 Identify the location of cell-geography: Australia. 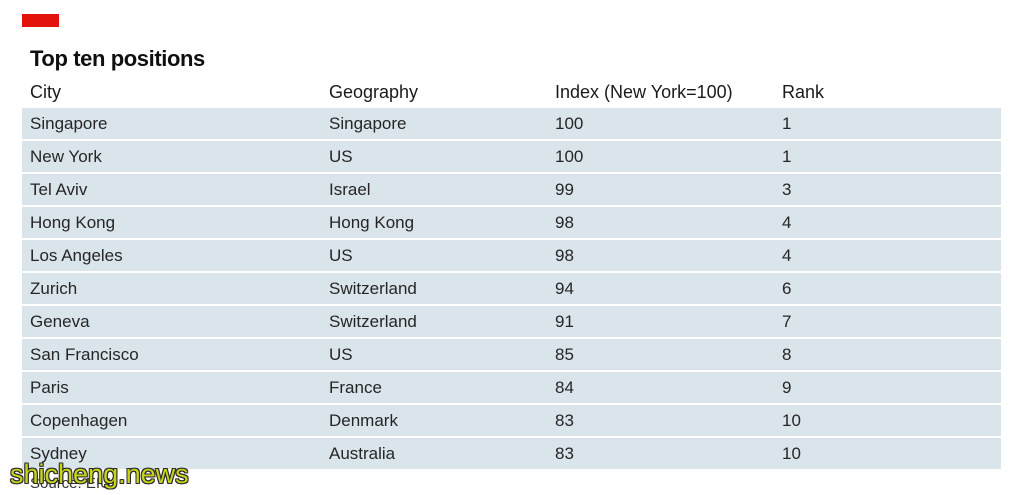
(362, 453).